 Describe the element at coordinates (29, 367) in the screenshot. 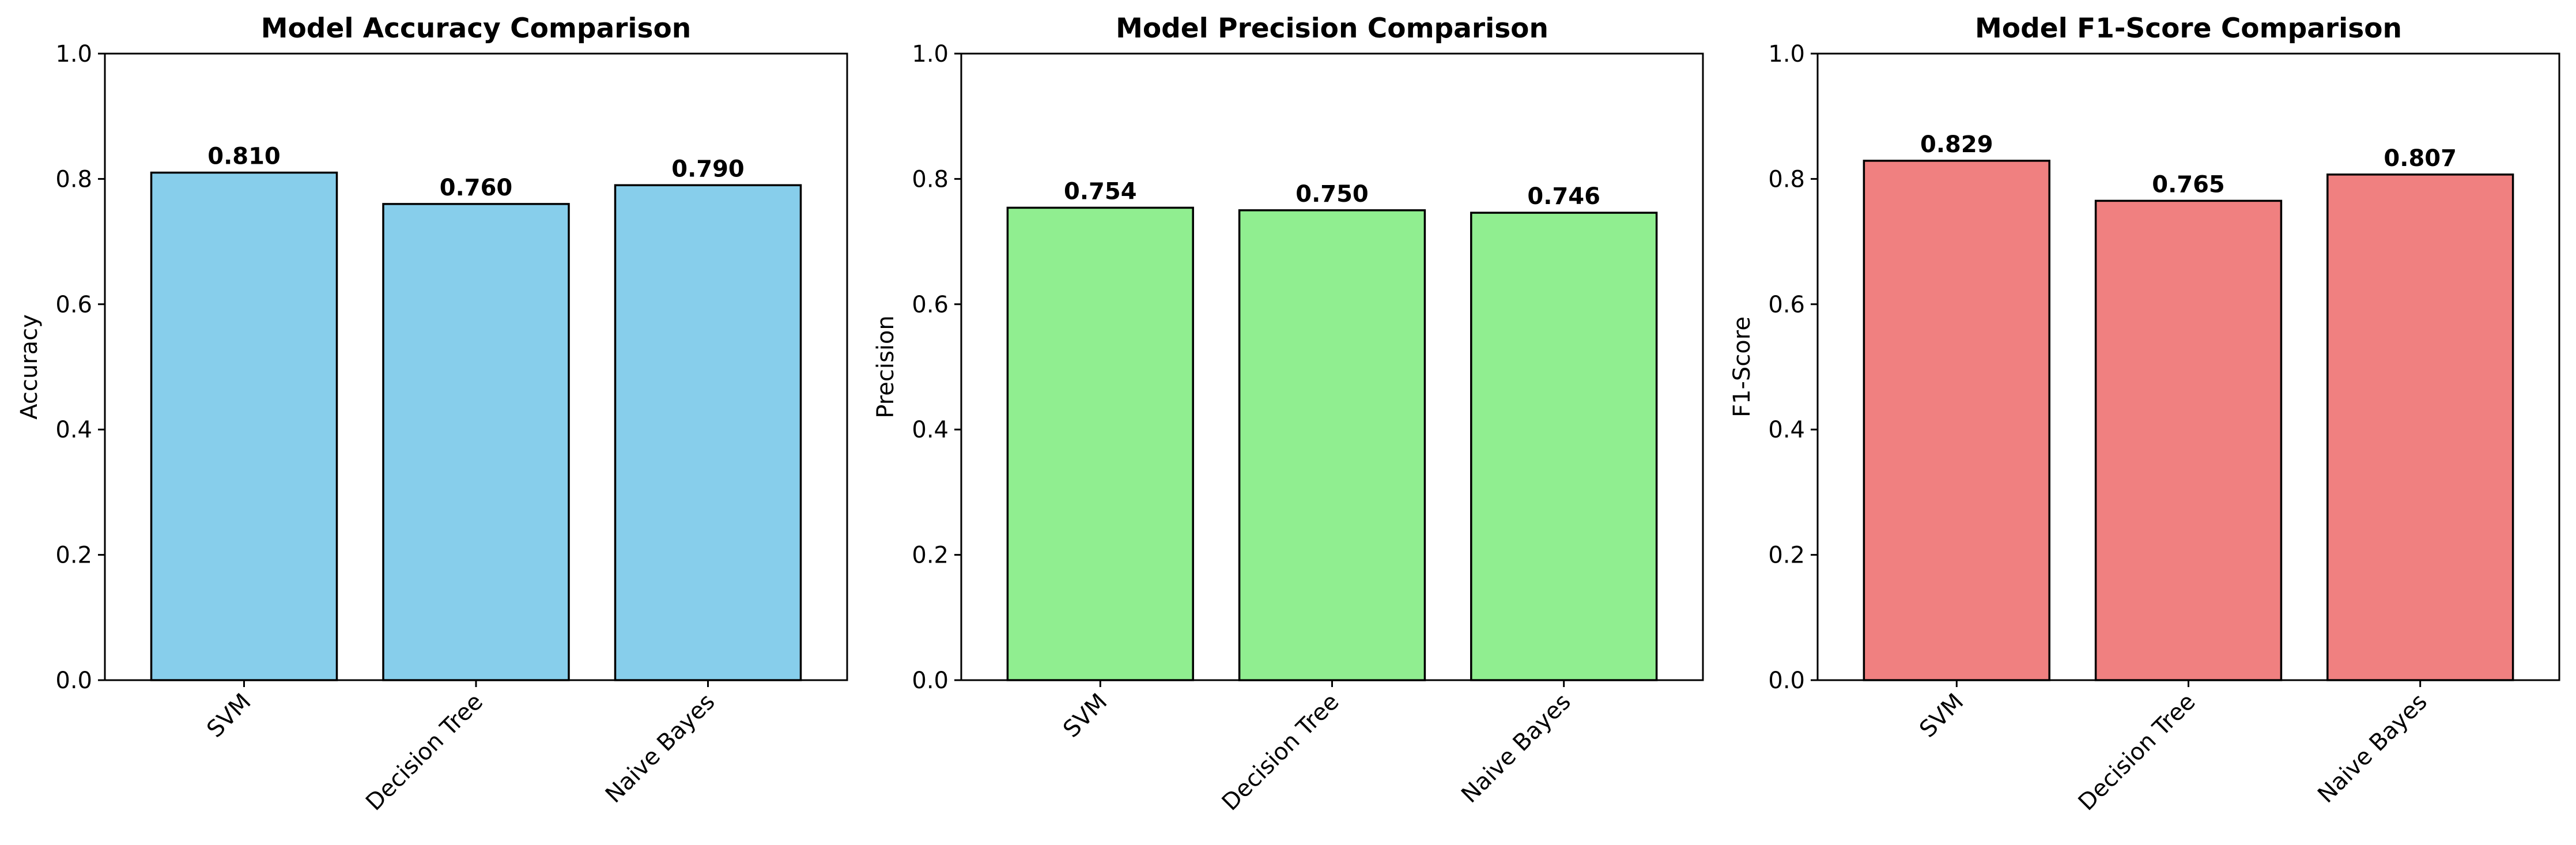

I see `y-axis-label: Accuracy` at that location.